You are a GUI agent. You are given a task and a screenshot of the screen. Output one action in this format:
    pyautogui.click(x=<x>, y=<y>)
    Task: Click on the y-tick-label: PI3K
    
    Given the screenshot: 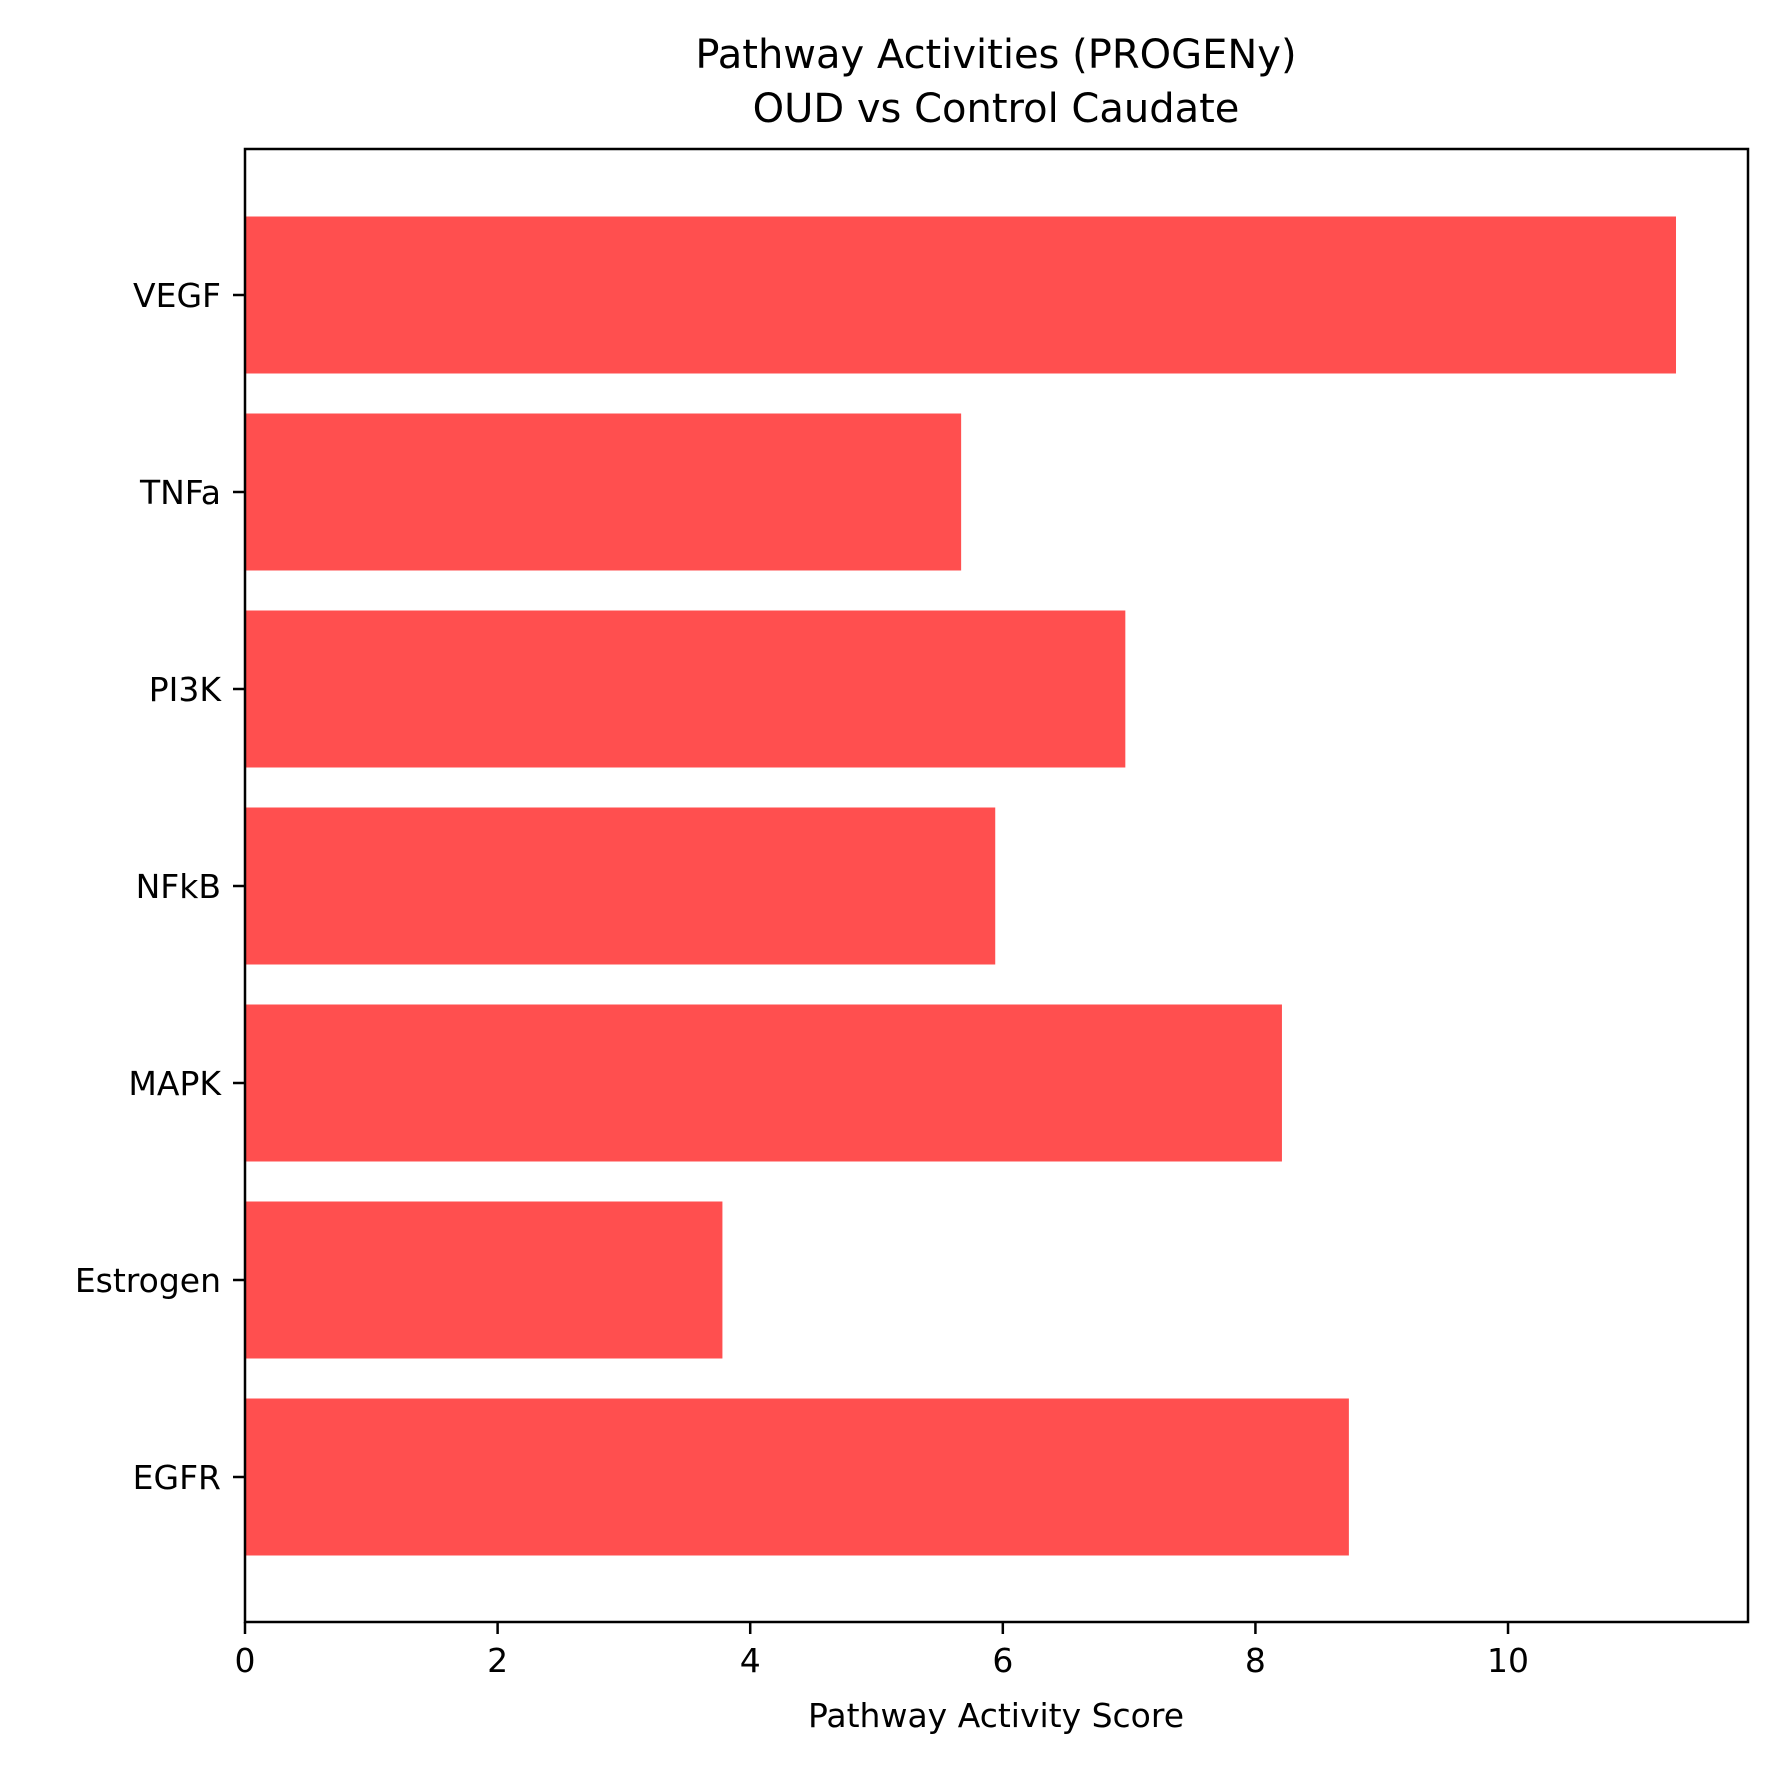 What is the action you would take?
    pyautogui.click(x=186, y=689)
    